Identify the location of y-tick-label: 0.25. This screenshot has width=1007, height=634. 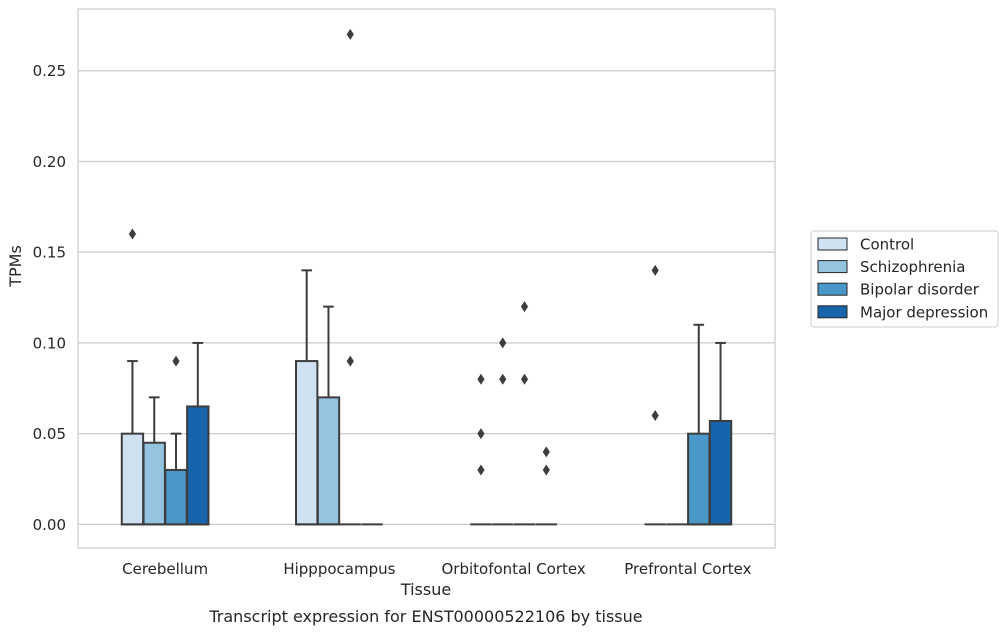
(49, 71).